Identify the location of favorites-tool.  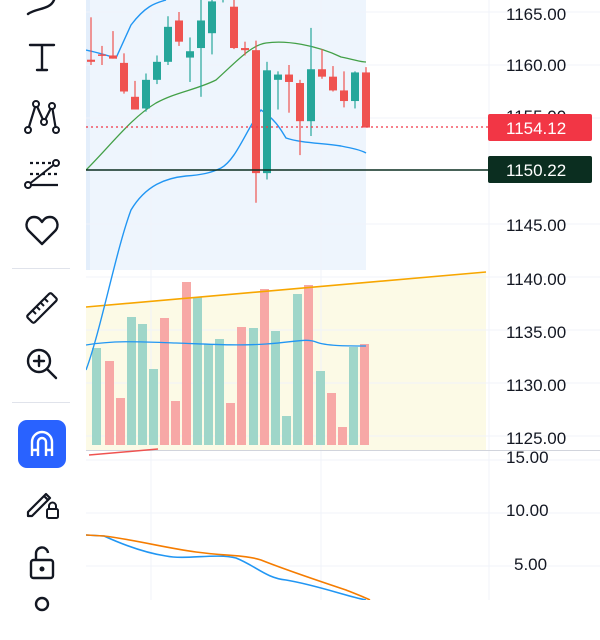
(42, 230).